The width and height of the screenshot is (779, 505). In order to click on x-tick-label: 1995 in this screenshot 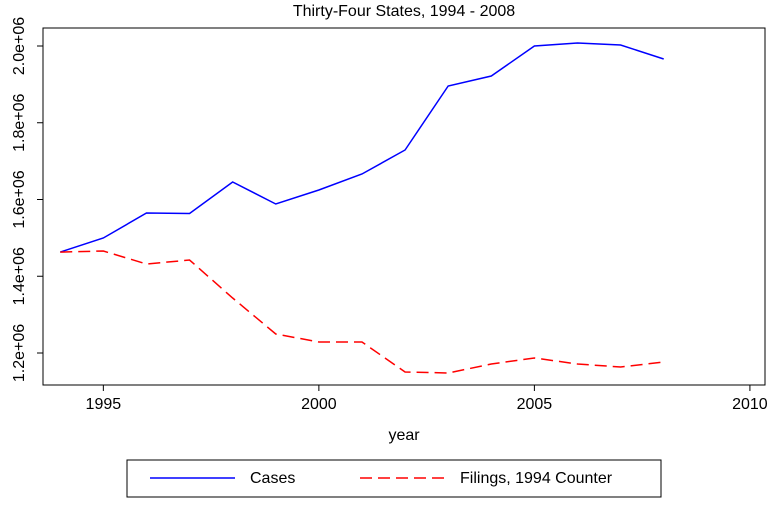, I will do `click(104, 404)`.